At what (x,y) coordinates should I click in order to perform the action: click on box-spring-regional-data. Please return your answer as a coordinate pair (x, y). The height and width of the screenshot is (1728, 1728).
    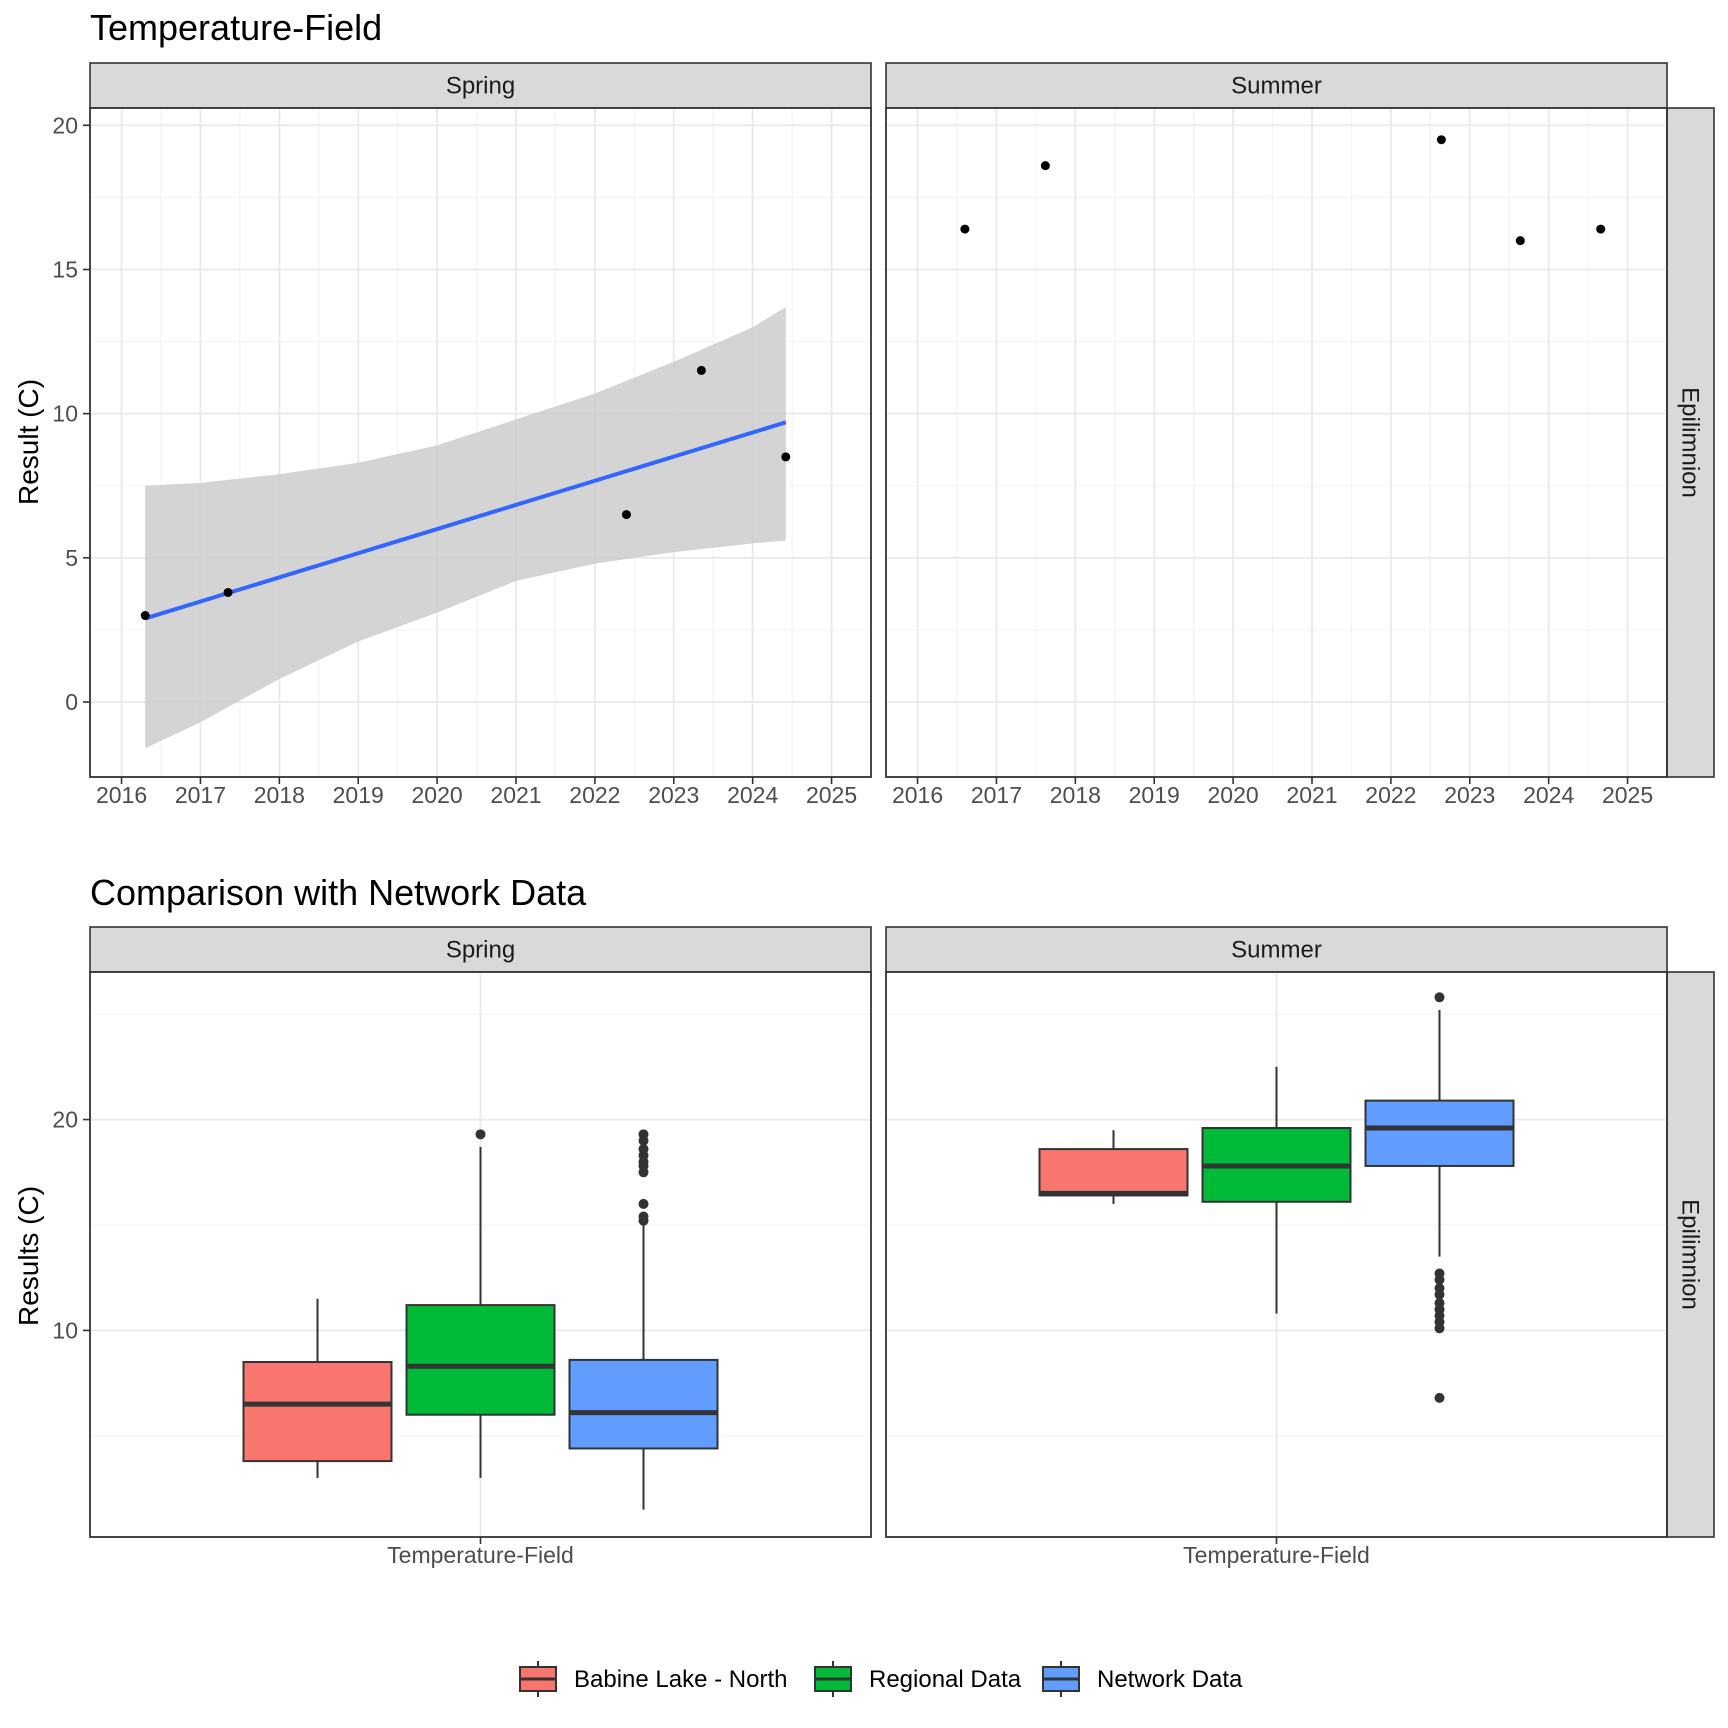
    Looking at the image, I should click on (480, 1303).